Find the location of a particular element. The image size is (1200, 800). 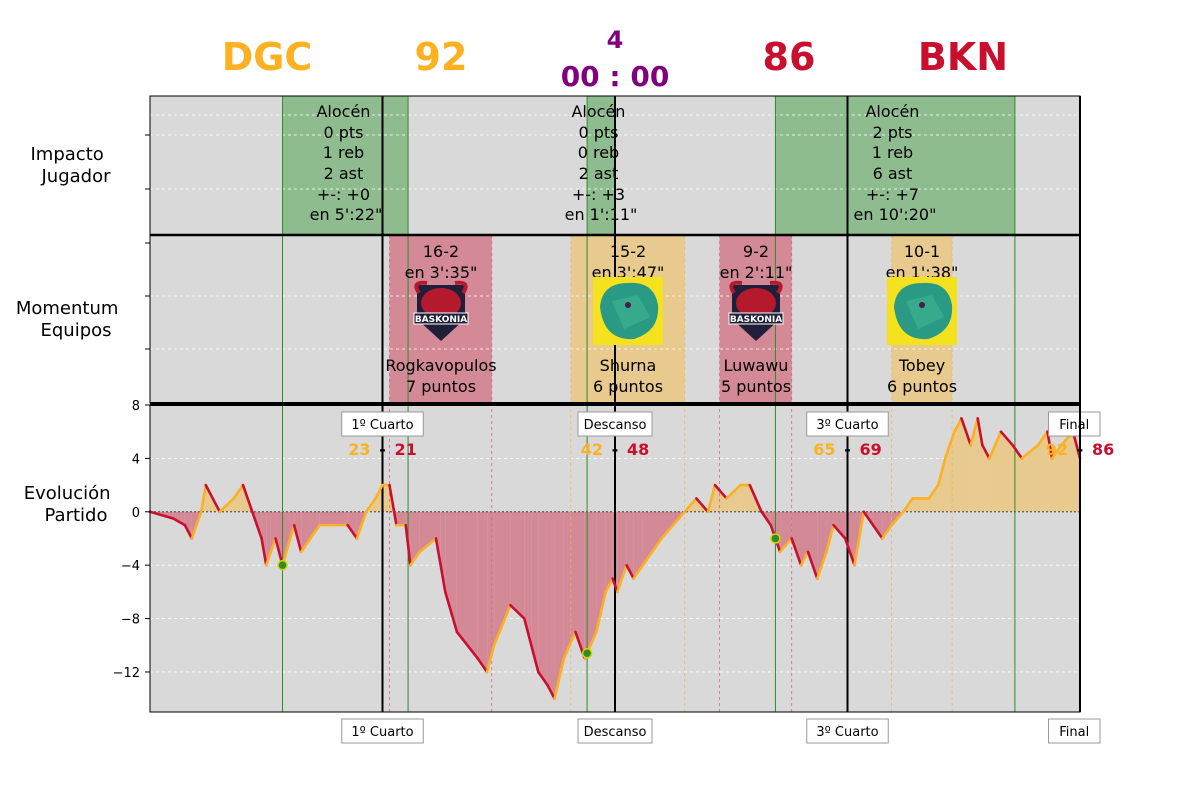

momentum-player-4: Tobey 6 puntos is located at coordinates (922, 376).